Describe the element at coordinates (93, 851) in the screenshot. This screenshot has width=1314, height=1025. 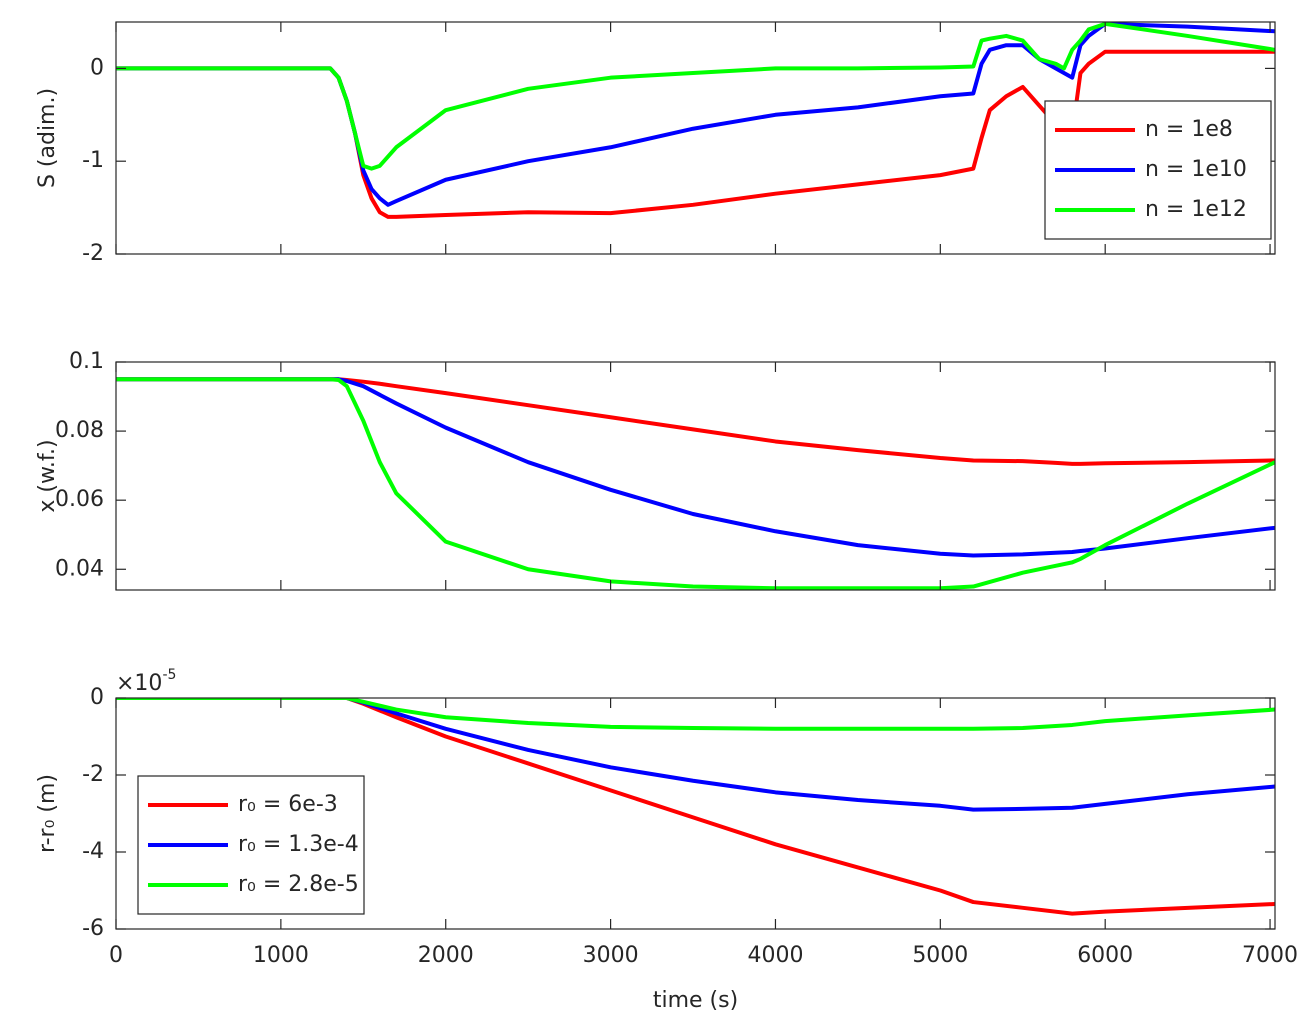
I see `y-tick-label: -4` at that location.